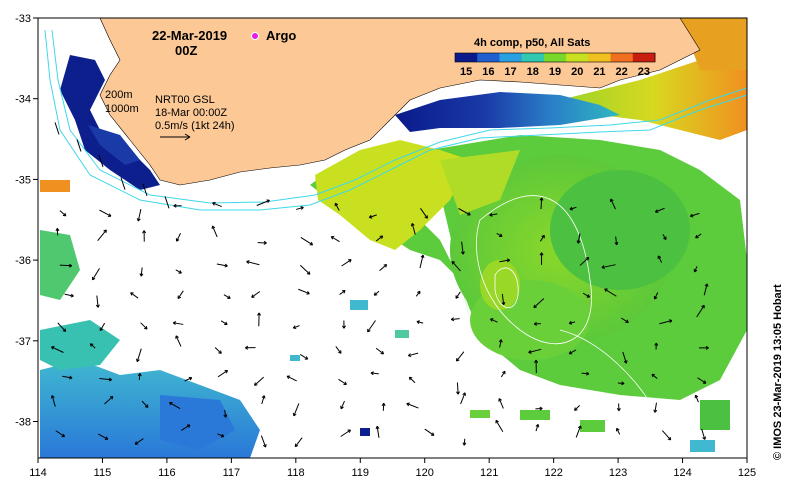 This screenshot has height=492, width=790. What do you see at coordinates (747, 473) in the screenshot?
I see `x-tick-label: 125` at bounding box center [747, 473].